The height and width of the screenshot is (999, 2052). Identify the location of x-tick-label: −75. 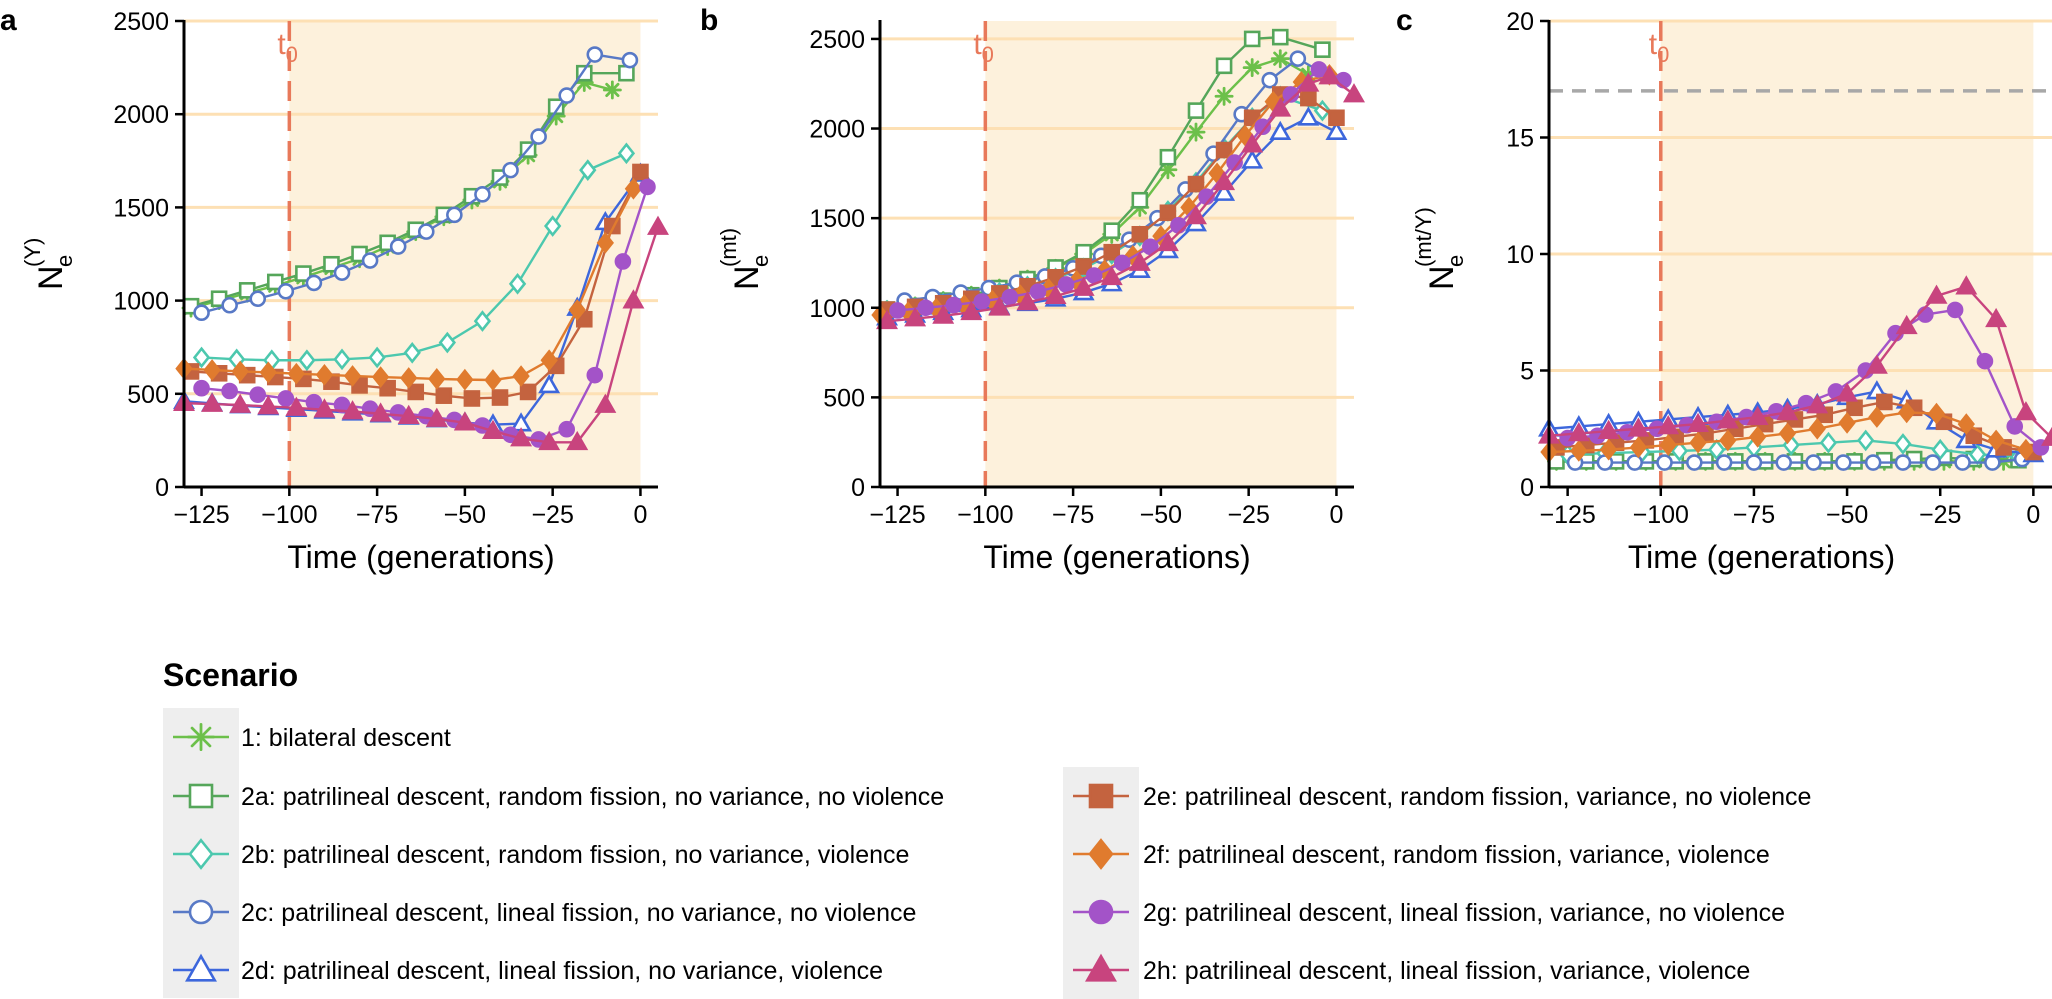
(1073, 515).